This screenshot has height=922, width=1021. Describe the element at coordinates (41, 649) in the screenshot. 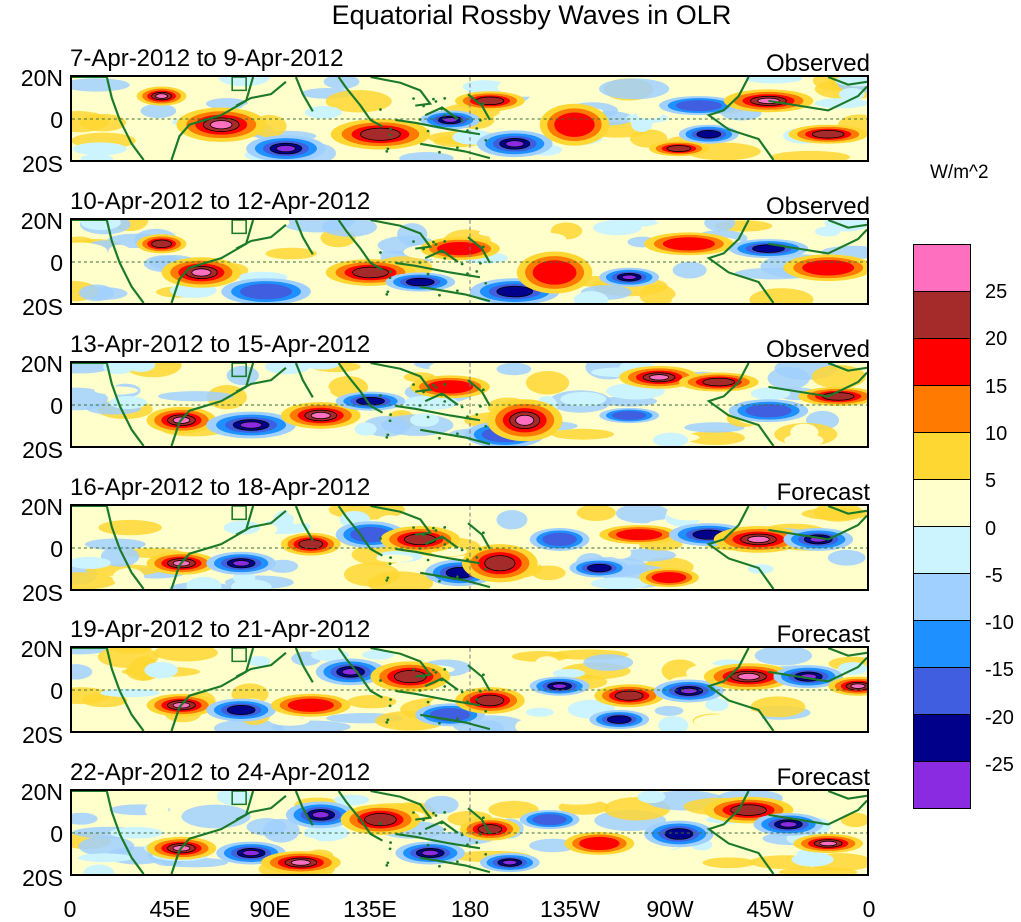

I see `latitude-label: 20N` at that location.